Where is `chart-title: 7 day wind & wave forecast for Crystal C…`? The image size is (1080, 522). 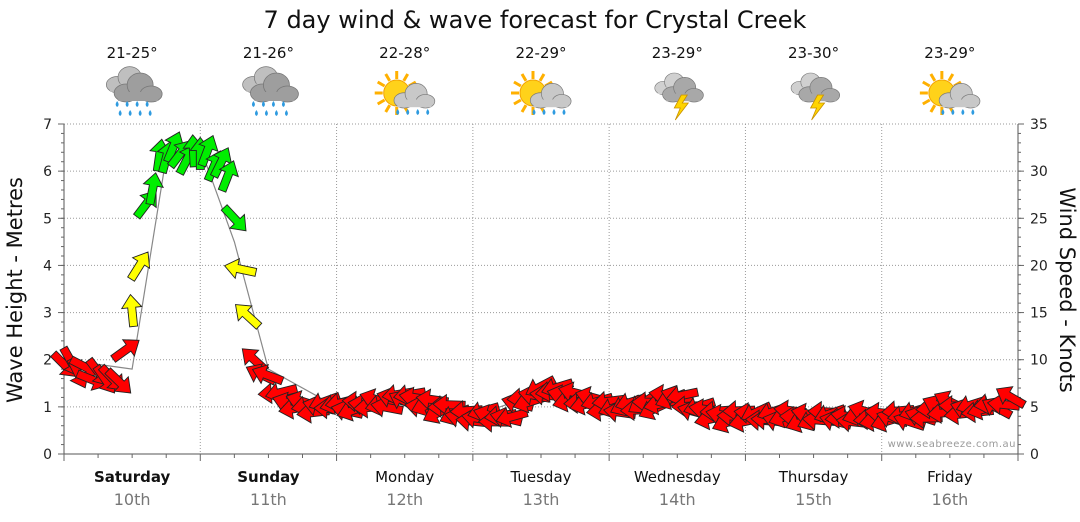 chart-title: 7 day wind & wave forecast for Crystal C… is located at coordinates (535, 20).